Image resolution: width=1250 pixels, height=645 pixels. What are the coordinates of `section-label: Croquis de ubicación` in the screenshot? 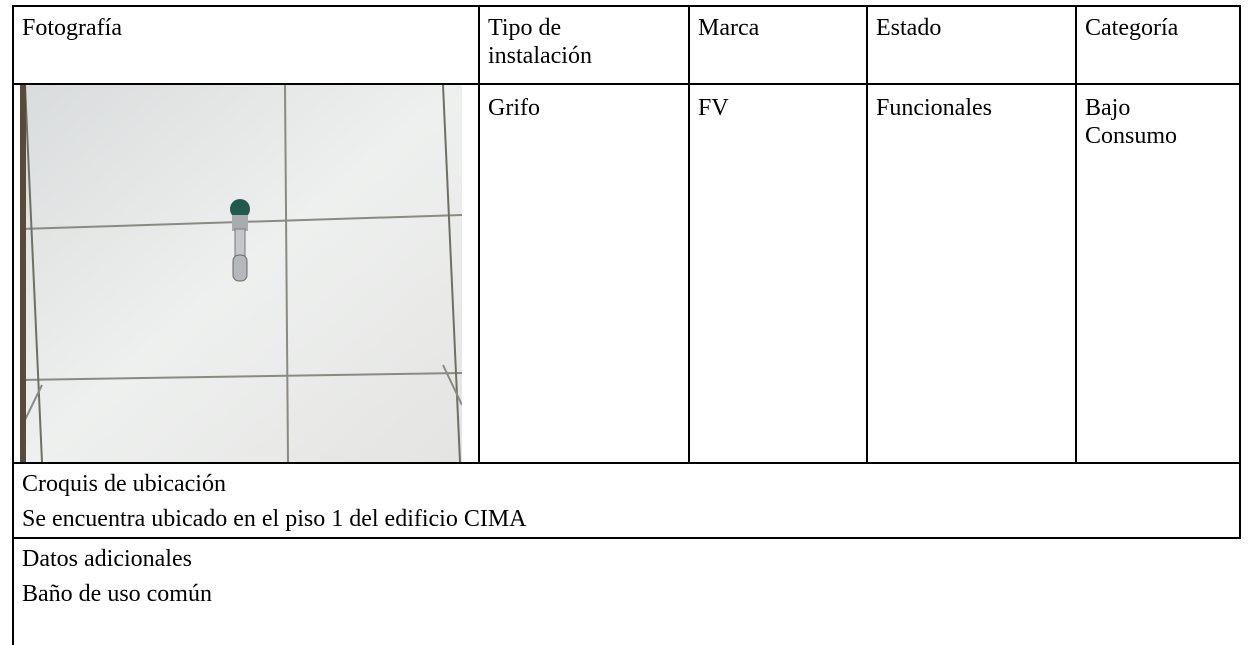 It's located at (124, 484).